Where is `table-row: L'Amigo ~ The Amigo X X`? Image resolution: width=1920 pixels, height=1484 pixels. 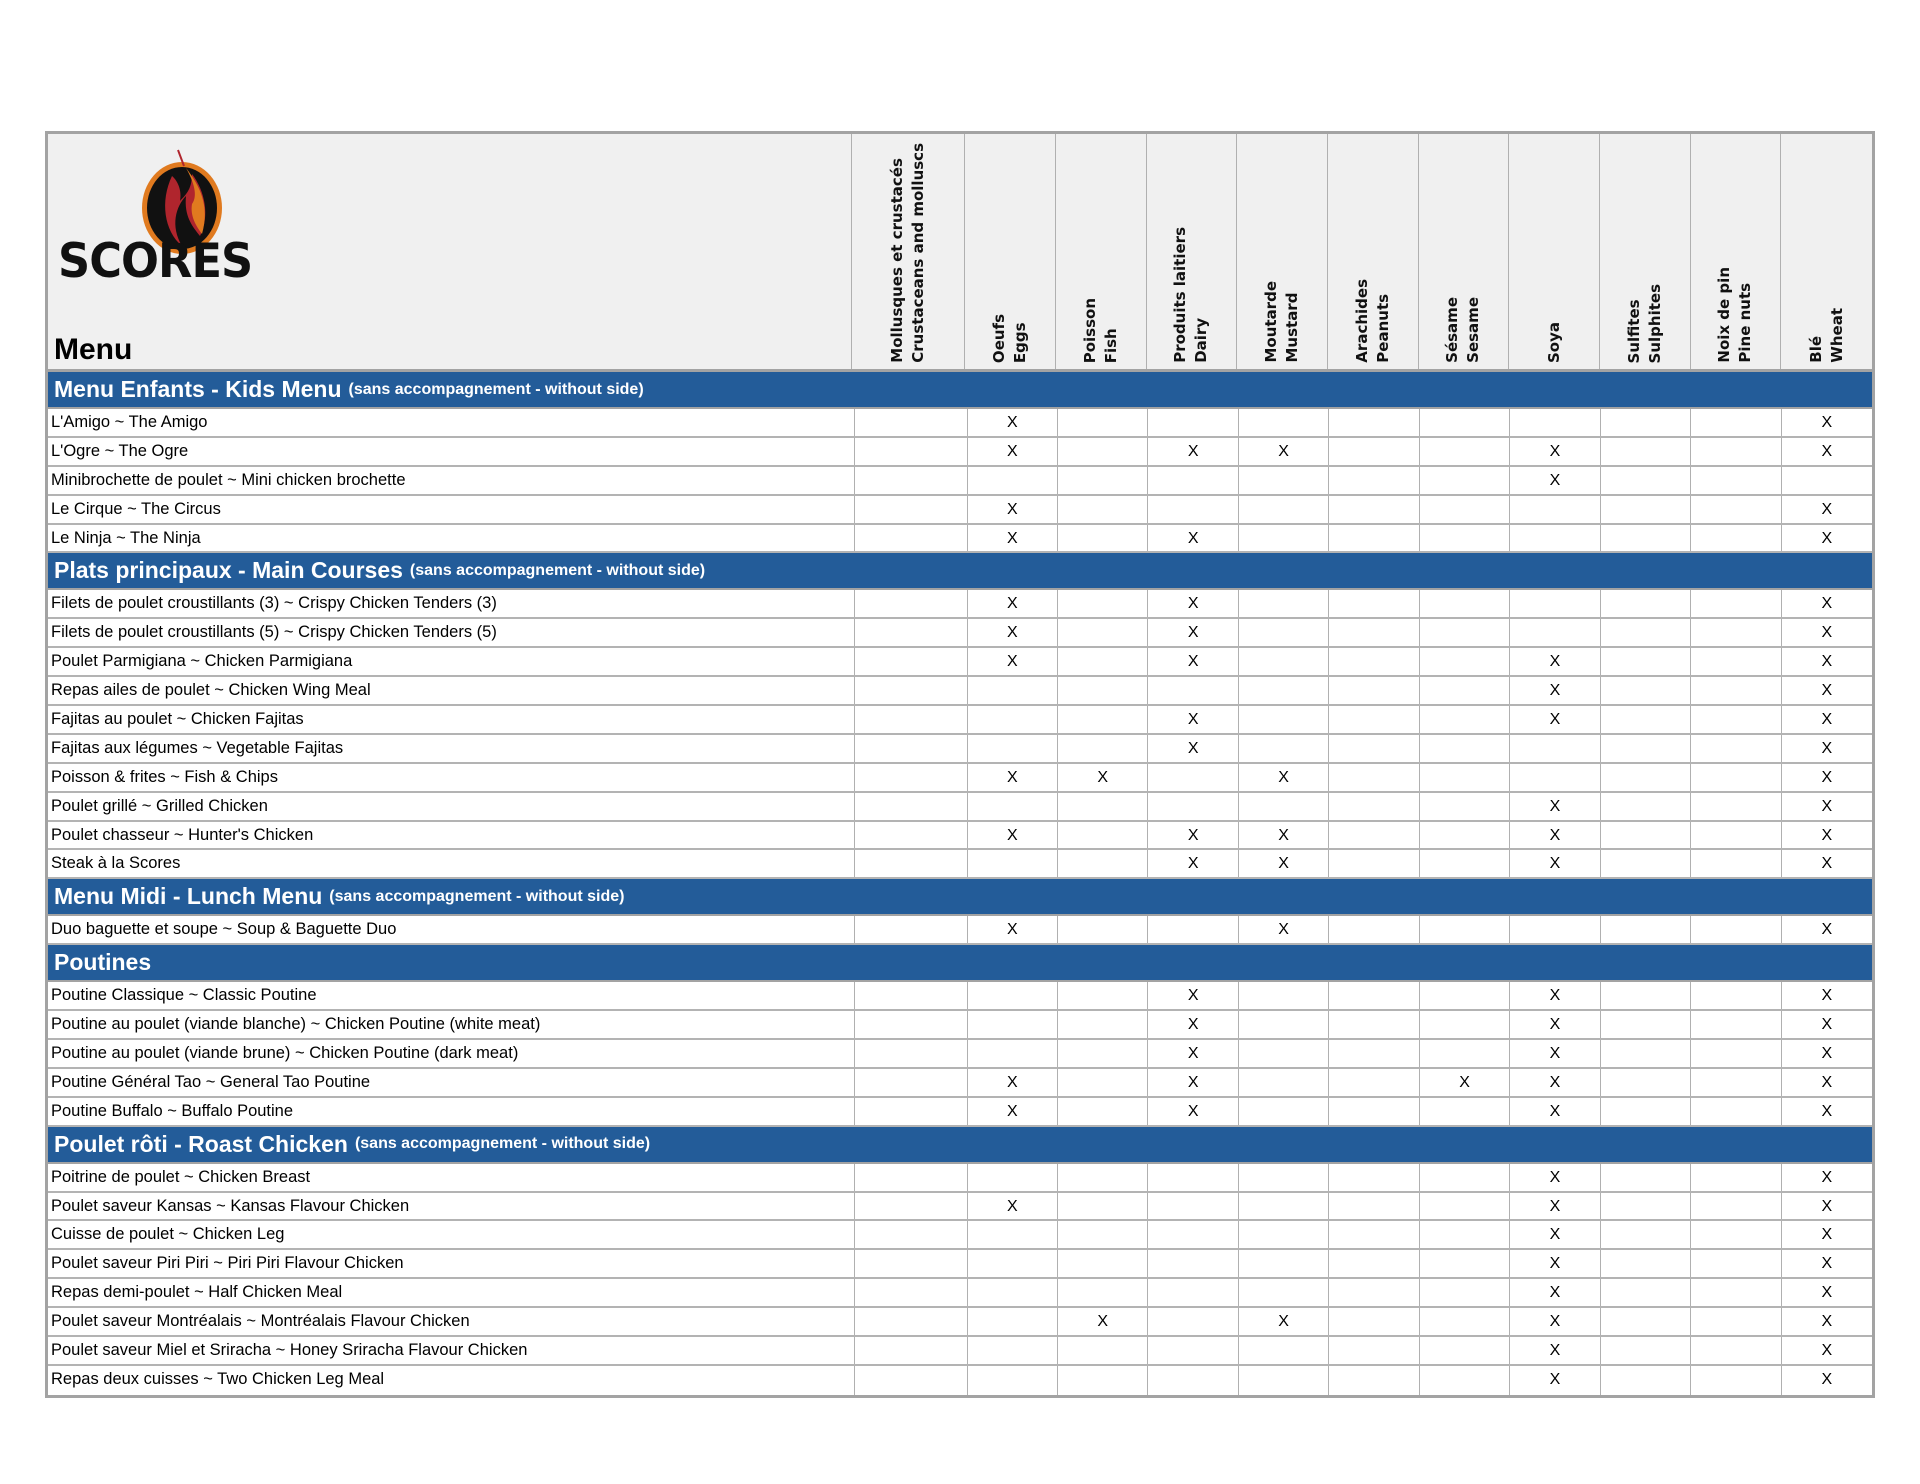
table-row: L'Amigo ~ The Amigo X X is located at coordinates (960, 423).